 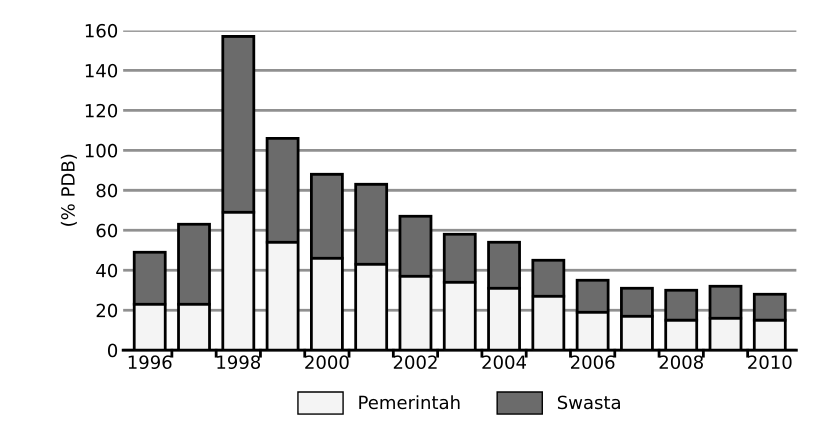 What do you see at coordinates (102, 71) in the screenshot?
I see `y-tick-label: 140` at bounding box center [102, 71].